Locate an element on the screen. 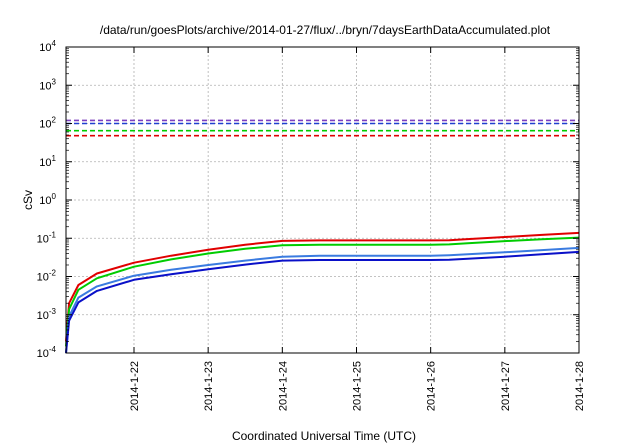 The width and height of the screenshot is (640, 448). x-tick-label: 2014-1-25 is located at coordinates (357, 386).